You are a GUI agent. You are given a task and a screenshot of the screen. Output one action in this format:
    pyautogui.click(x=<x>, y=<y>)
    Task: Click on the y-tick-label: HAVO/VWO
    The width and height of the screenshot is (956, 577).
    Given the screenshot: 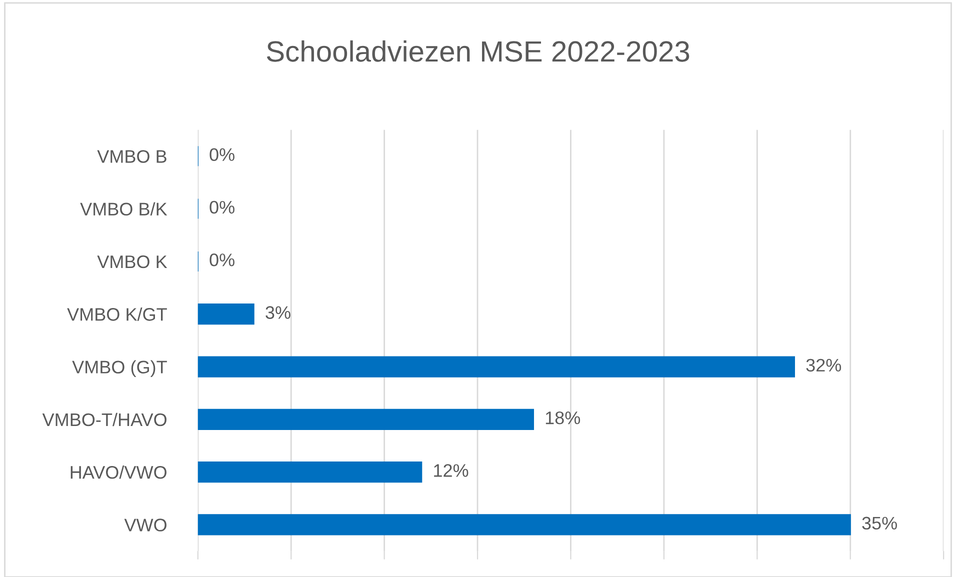 What is the action you would take?
    pyautogui.click(x=118, y=472)
    